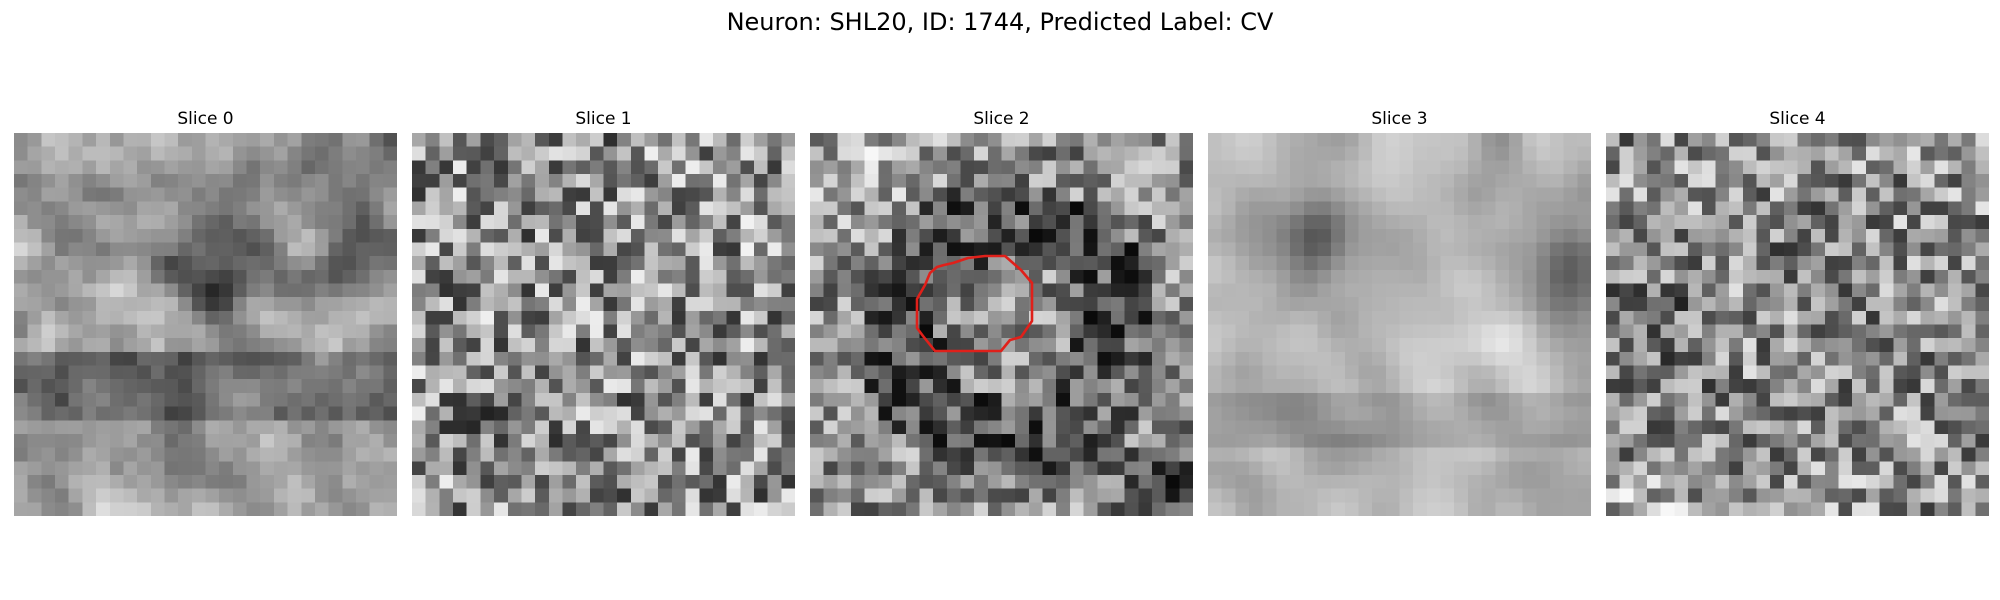 This screenshot has width=2000, height=600. I want to click on segmentation-outline, so click(974, 303).